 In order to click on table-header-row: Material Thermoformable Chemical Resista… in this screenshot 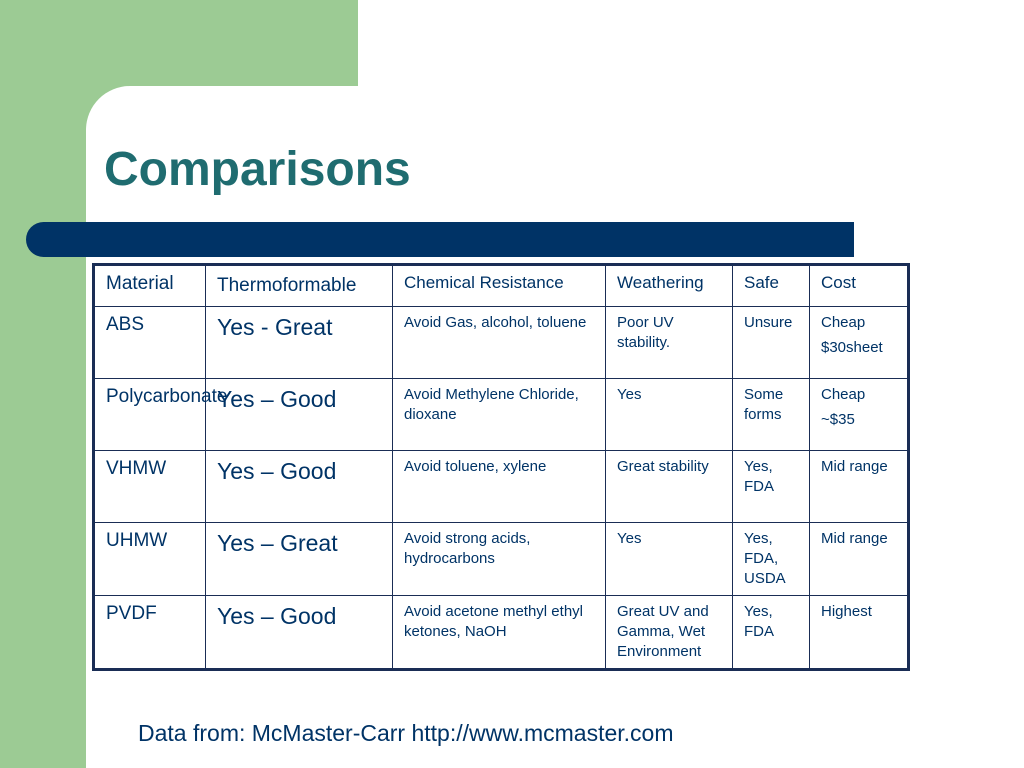, I will do `click(501, 285)`.